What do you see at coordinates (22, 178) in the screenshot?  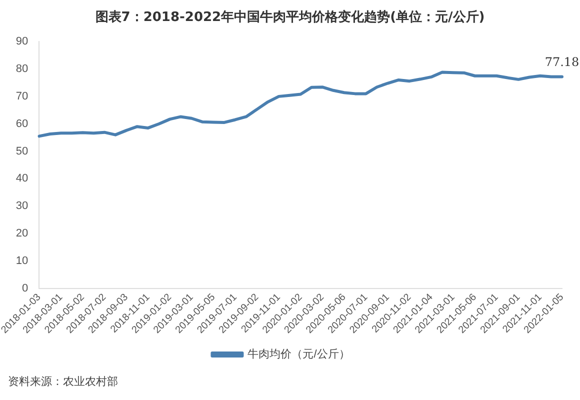 I see `y-tick-label: 40` at bounding box center [22, 178].